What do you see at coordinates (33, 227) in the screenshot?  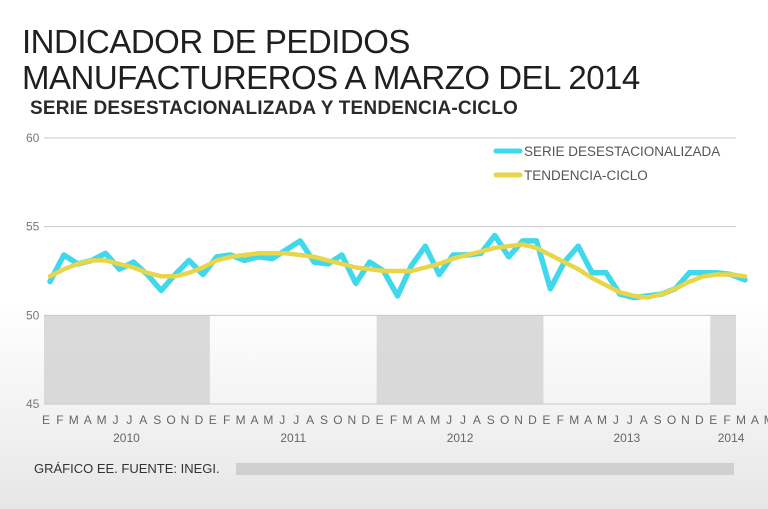 I see `y-tick-label: 55` at bounding box center [33, 227].